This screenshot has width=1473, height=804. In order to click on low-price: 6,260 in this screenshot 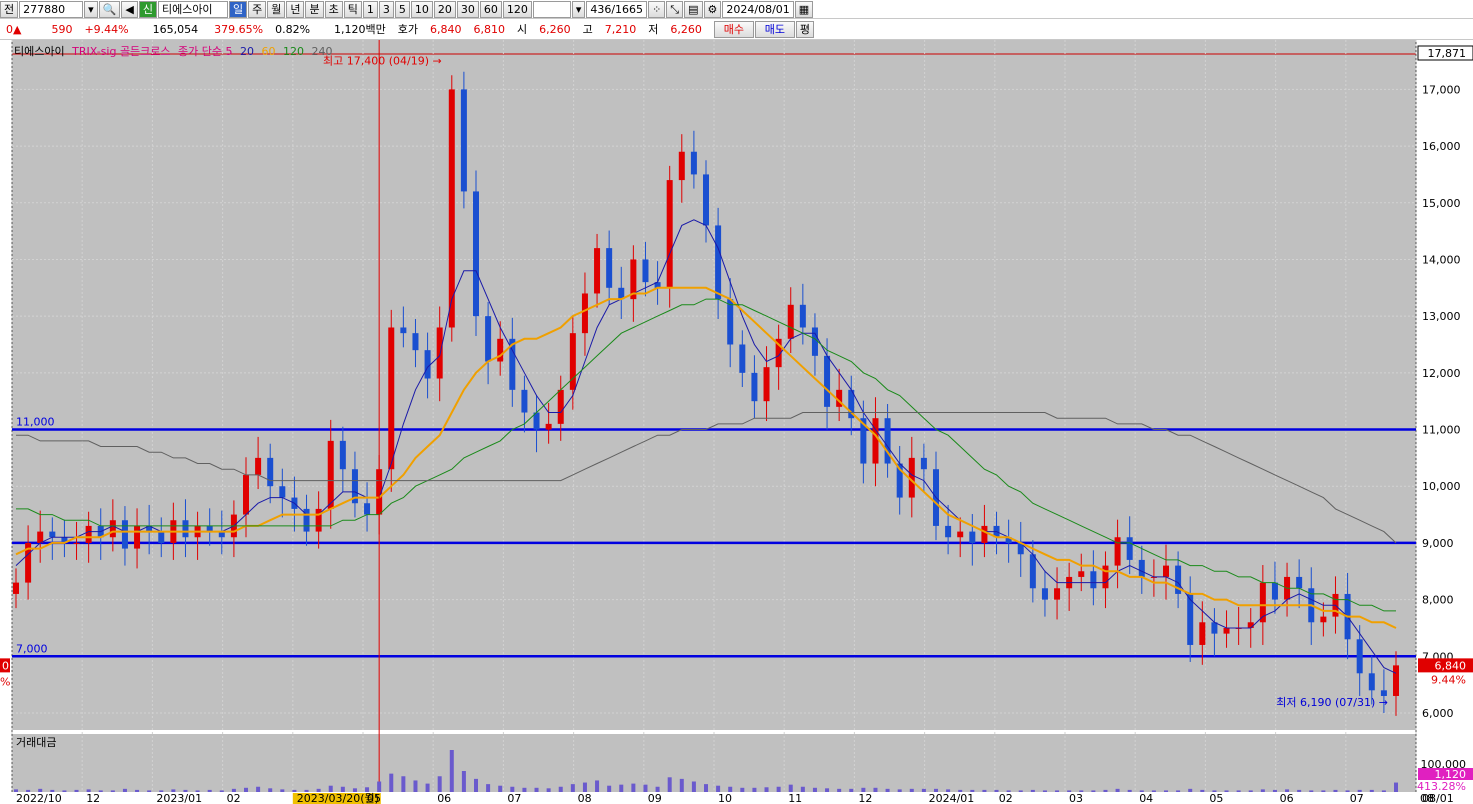, I will do `click(686, 29)`.